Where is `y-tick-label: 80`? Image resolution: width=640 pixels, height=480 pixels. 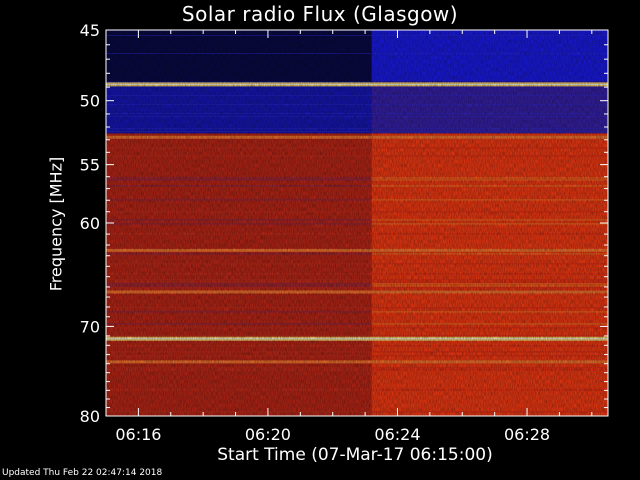
y-tick-label: 80 is located at coordinates (90, 416).